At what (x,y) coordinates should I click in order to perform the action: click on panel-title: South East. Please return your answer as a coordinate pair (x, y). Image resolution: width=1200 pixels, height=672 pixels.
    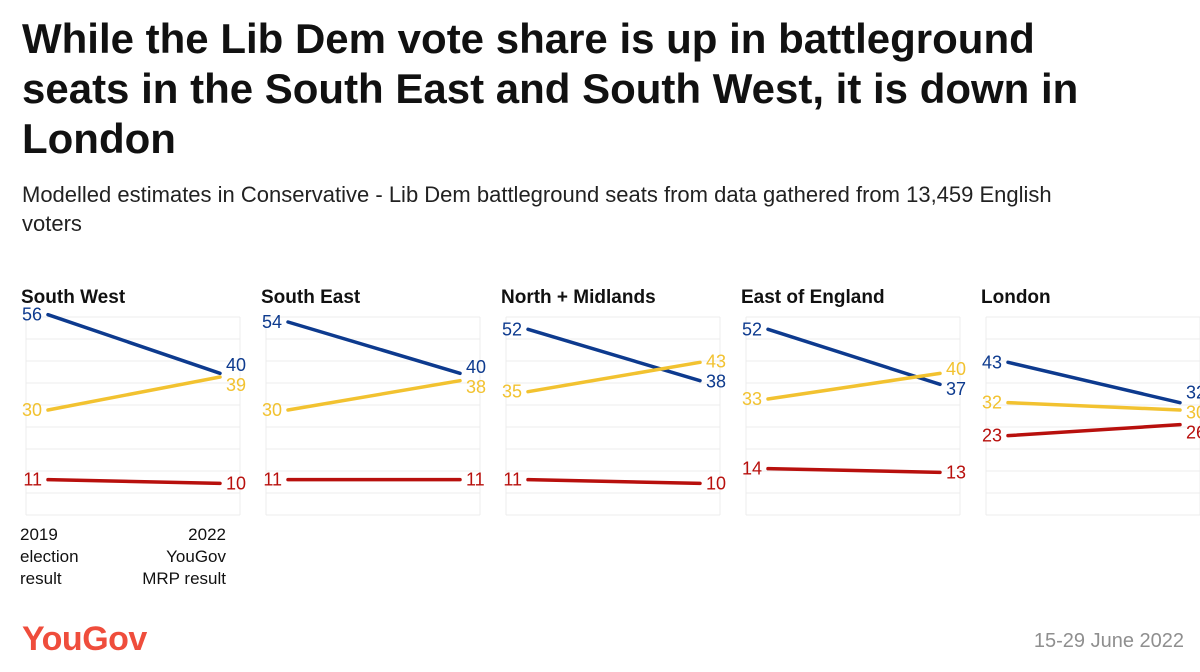
    Looking at the image, I should click on (311, 297).